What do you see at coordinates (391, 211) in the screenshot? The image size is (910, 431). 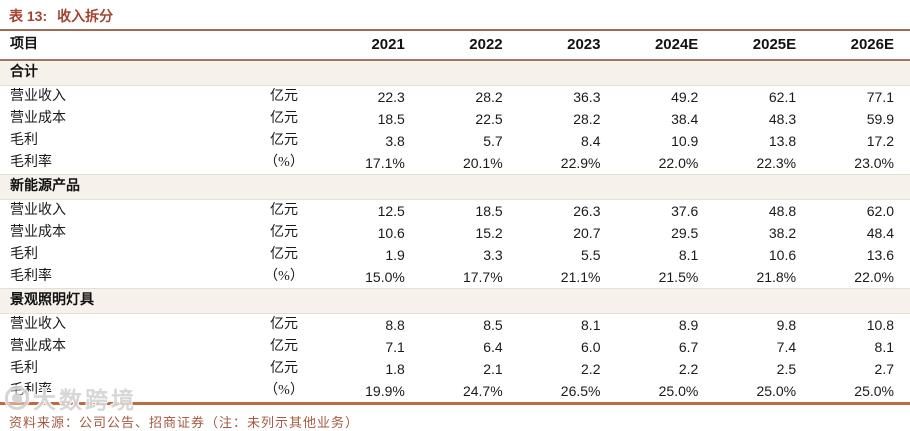 I see `cell-value: 12.5` at bounding box center [391, 211].